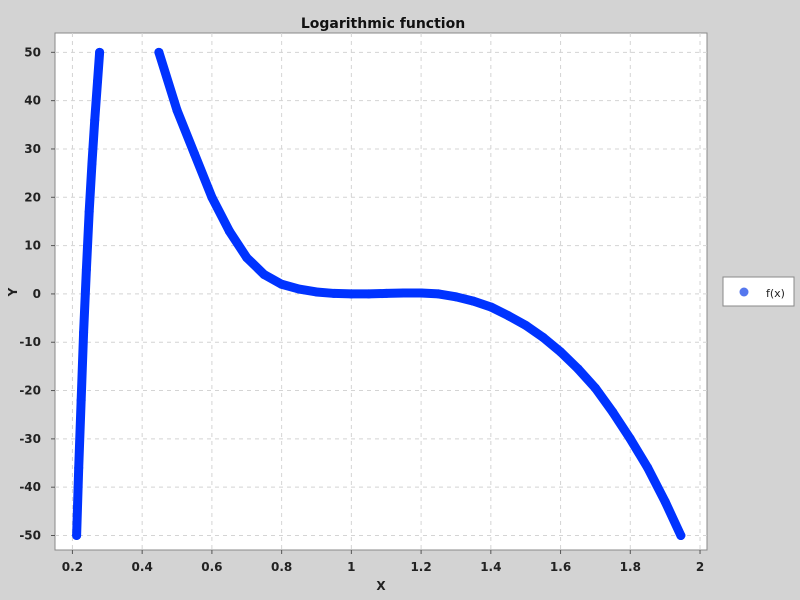 The width and height of the screenshot is (800, 600). Describe the element at coordinates (211, 567) in the screenshot. I see `x-tick-label: 0.6` at that location.